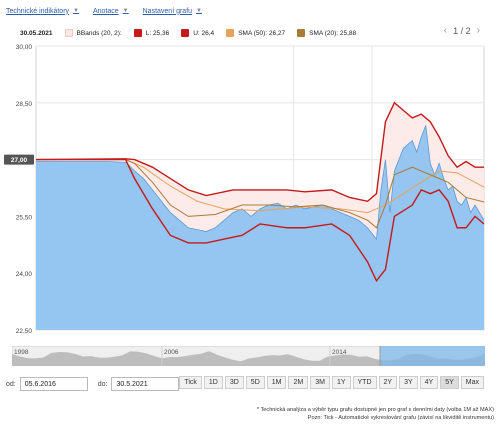 The image size is (500, 428). I want to click on navigator-series, so click(248, 358).